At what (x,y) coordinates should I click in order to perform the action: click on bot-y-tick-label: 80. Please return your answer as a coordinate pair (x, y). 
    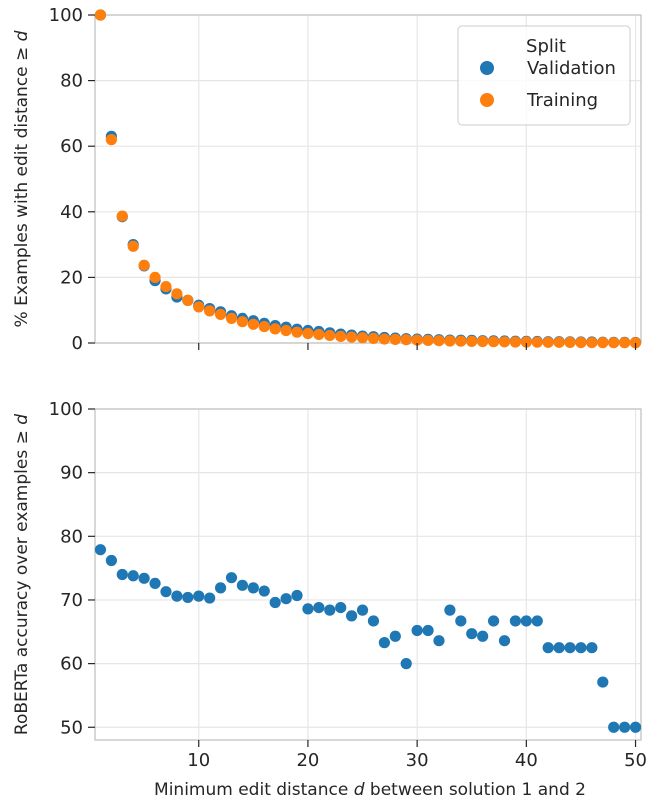
    Looking at the image, I should click on (71, 536).